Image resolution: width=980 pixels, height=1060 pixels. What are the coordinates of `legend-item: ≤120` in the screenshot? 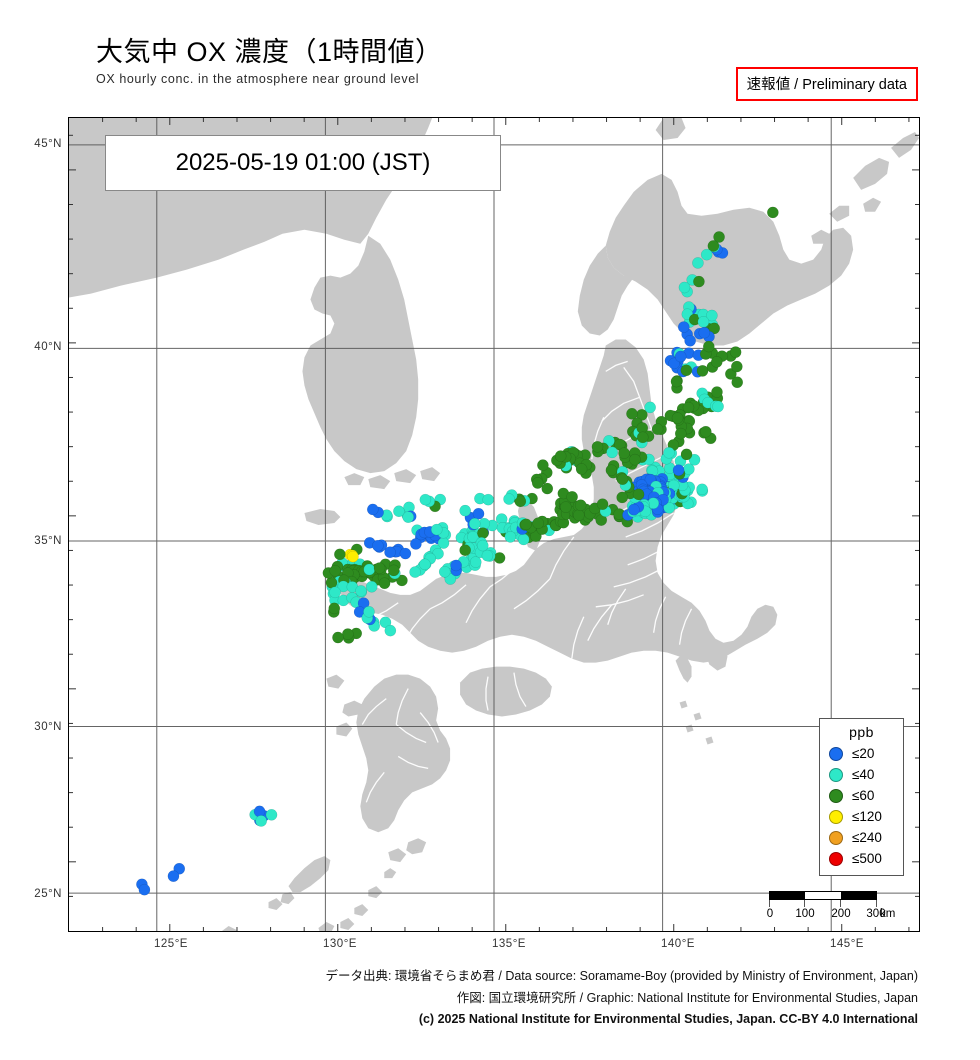 It's located at (861, 816).